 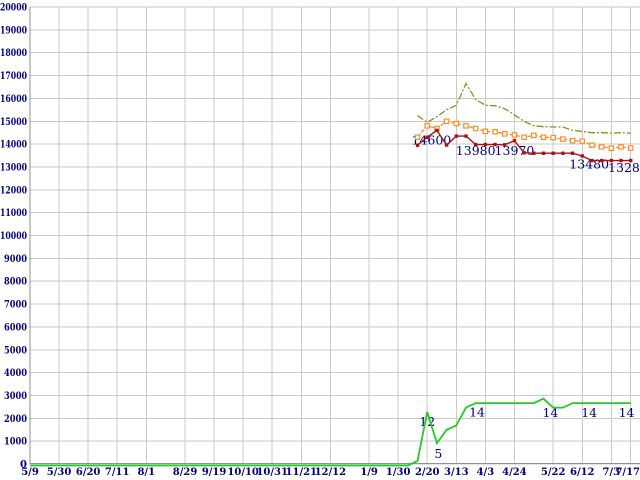 I want to click on y-tick-label: 2000, so click(x=15, y=419).